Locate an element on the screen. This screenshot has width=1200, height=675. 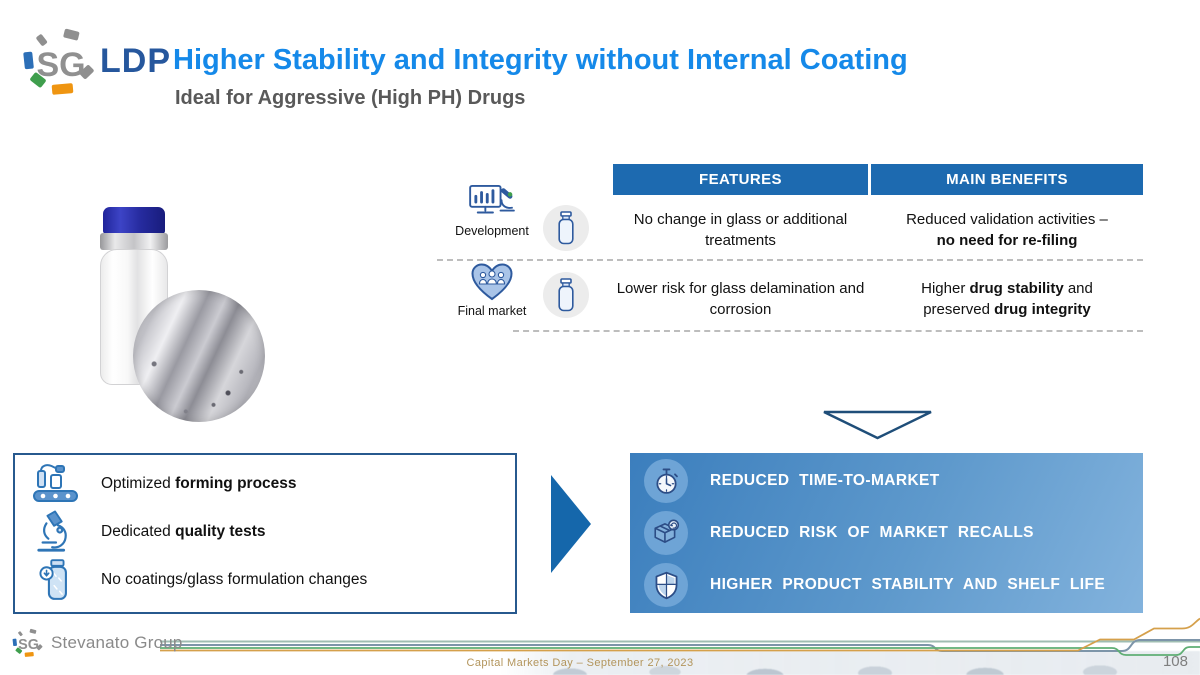
benefit-text-bold: drug stability is located at coordinates (1016, 288).